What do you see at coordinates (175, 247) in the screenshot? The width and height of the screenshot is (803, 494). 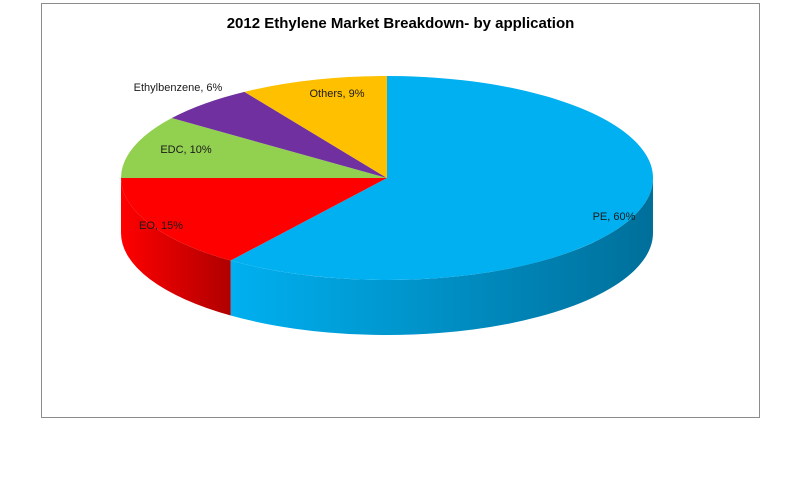 I see `pie-side-eo` at bounding box center [175, 247].